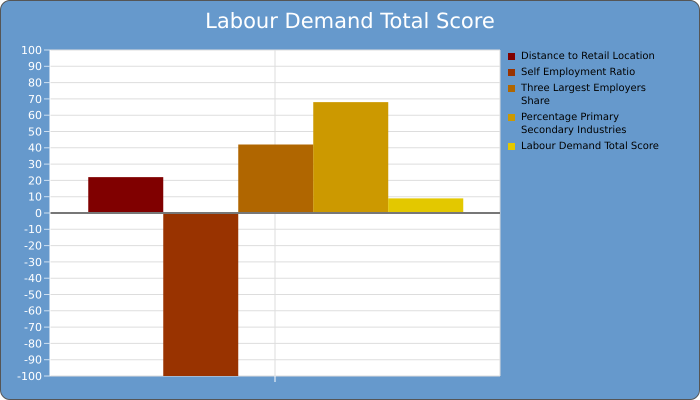 The image size is (700, 400). What do you see at coordinates (35, 83) in the screenshot?
I see `y-tick-label: 80` at bounding box center [35, 83].